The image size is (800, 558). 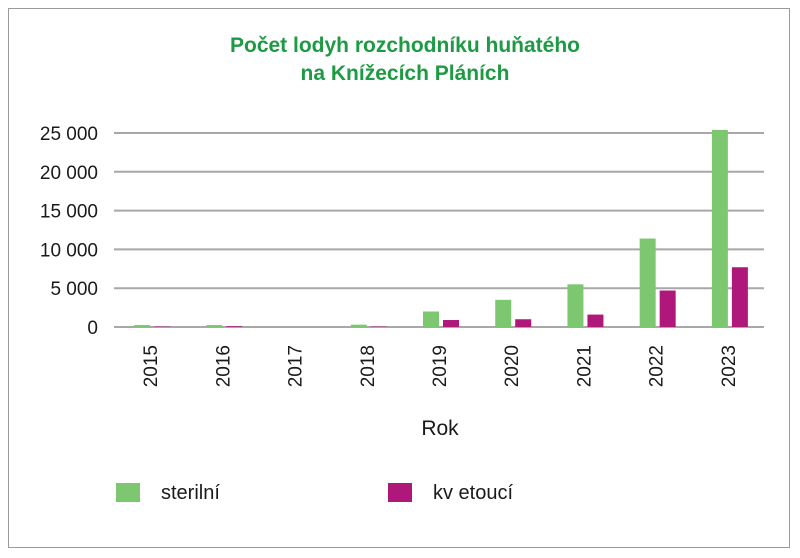 I want to click on bar-sterilni-2015, so click(x=142, y=326).